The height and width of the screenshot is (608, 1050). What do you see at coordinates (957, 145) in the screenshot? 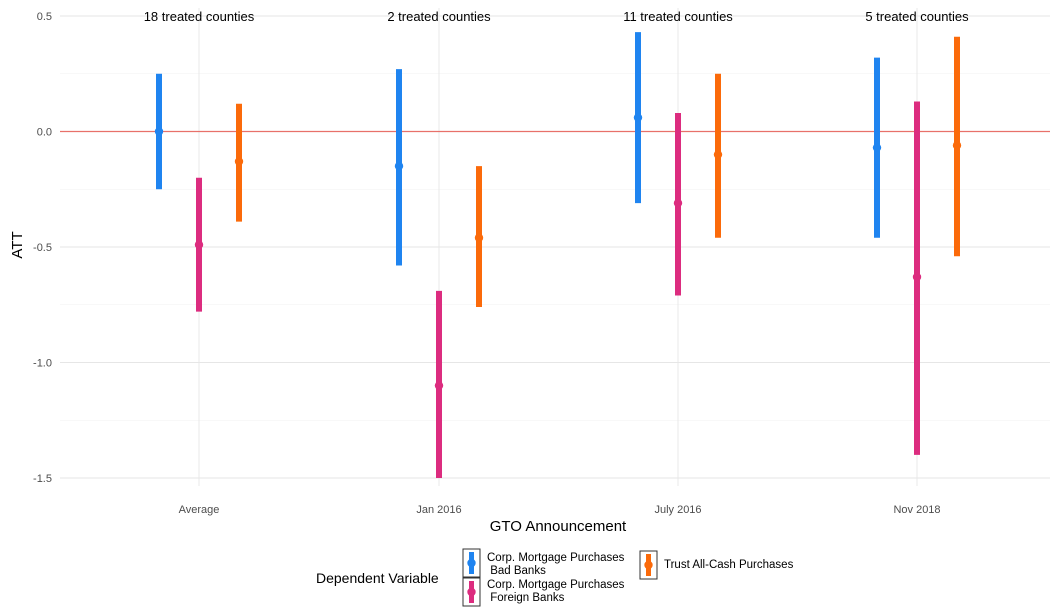
I see `point-trust-all-cash-nov-2018` at bounding box center [957, 145].